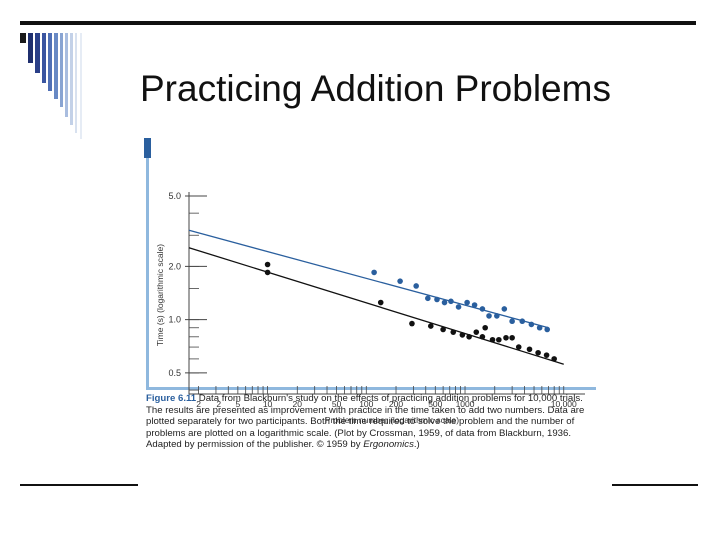 The height and width of the screenshot is (540, 720). I want to click on x-tick-label: 500, so click(435, 404).